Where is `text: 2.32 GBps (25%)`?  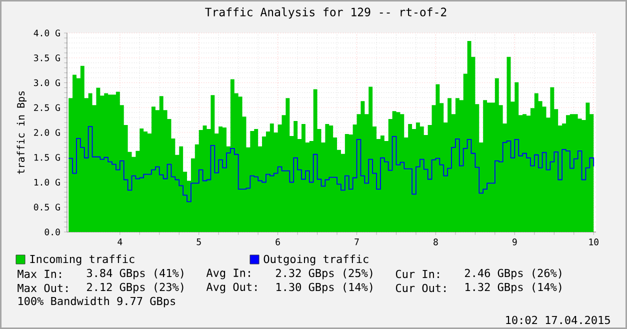
text: 2.32 GBps (25%) is located at coordinates (324, 274).